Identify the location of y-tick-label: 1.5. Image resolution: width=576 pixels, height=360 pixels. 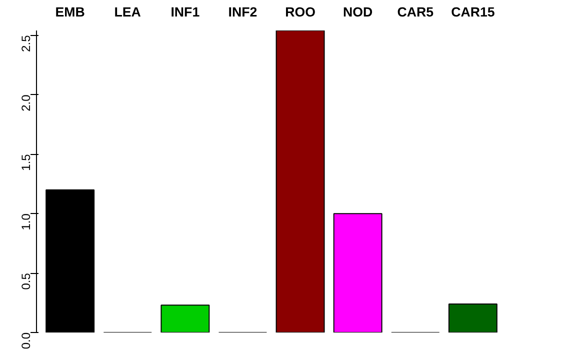
(26, 162).